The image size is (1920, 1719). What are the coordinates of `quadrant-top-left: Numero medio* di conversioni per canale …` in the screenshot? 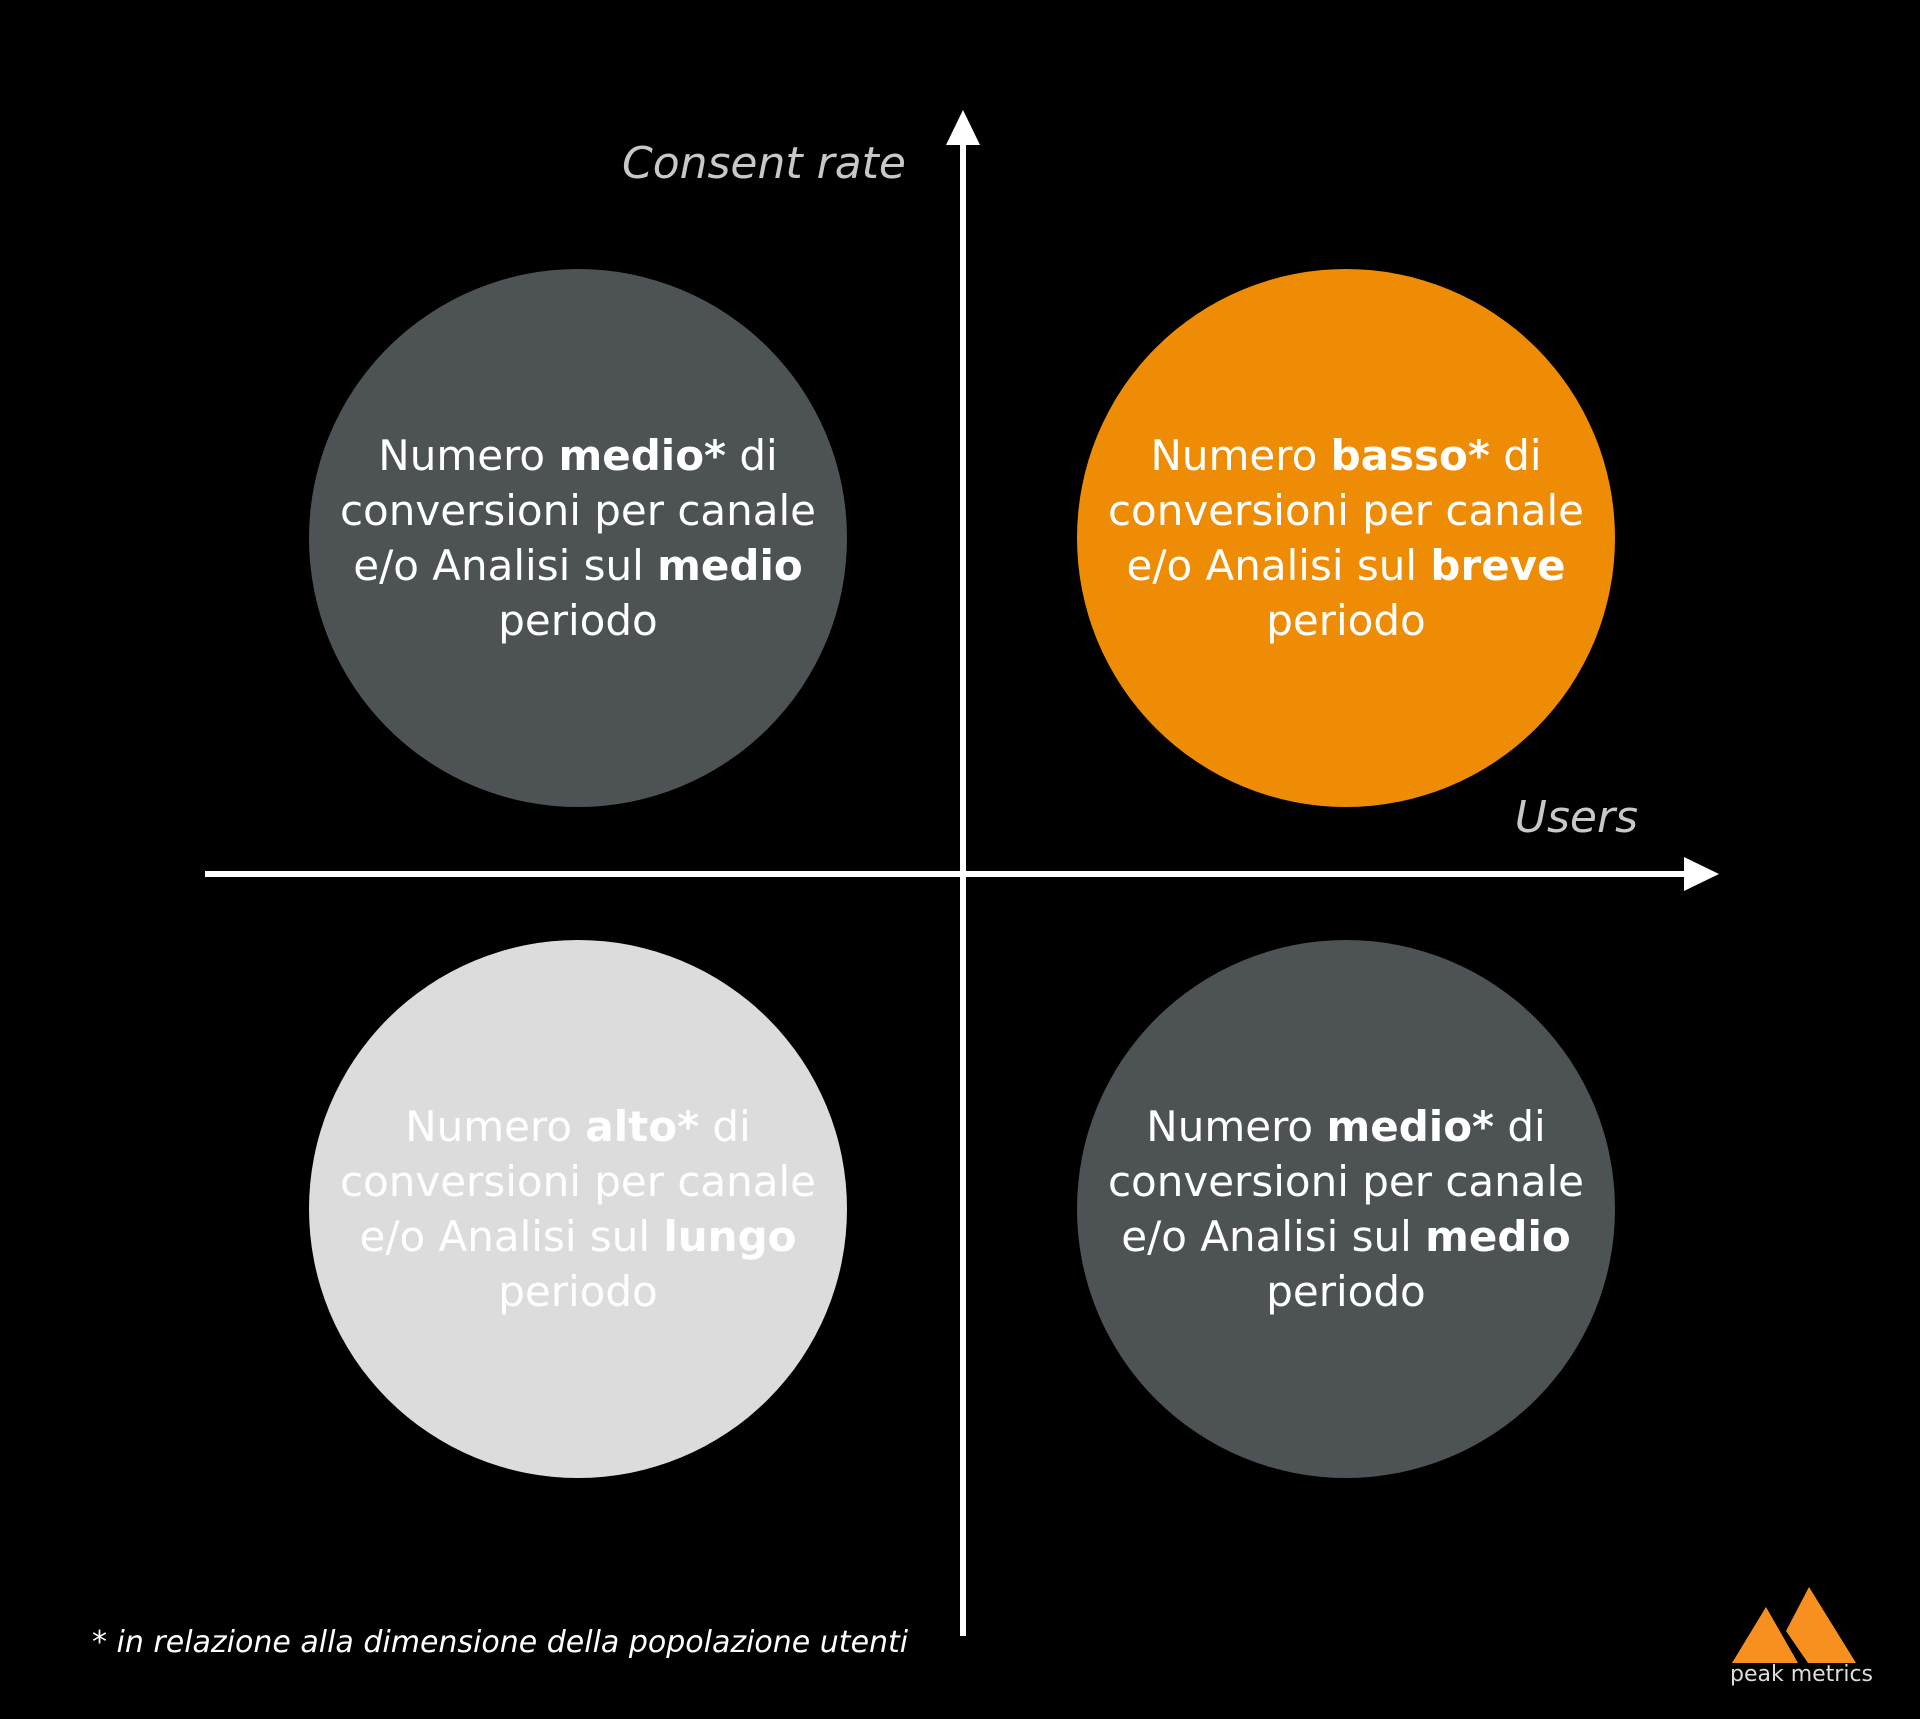 It's located at (578, 538).